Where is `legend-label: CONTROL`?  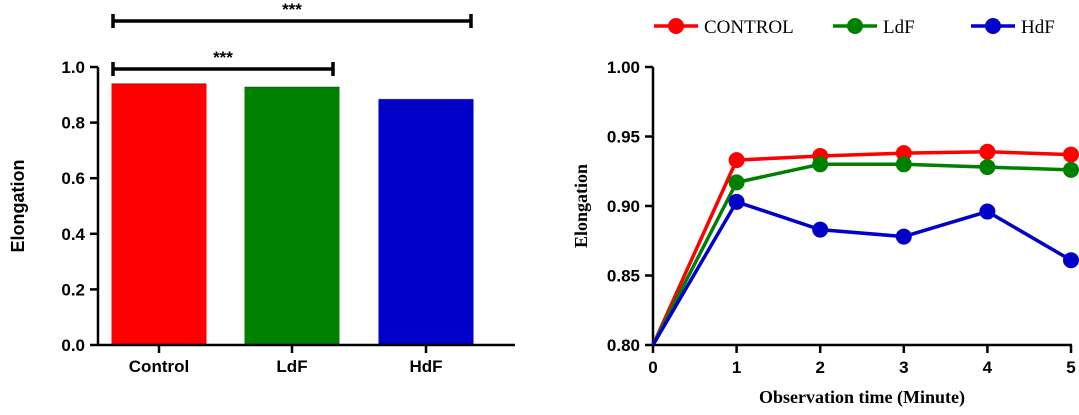 legend-label: CONTROL is located at coordinates (749, 27).